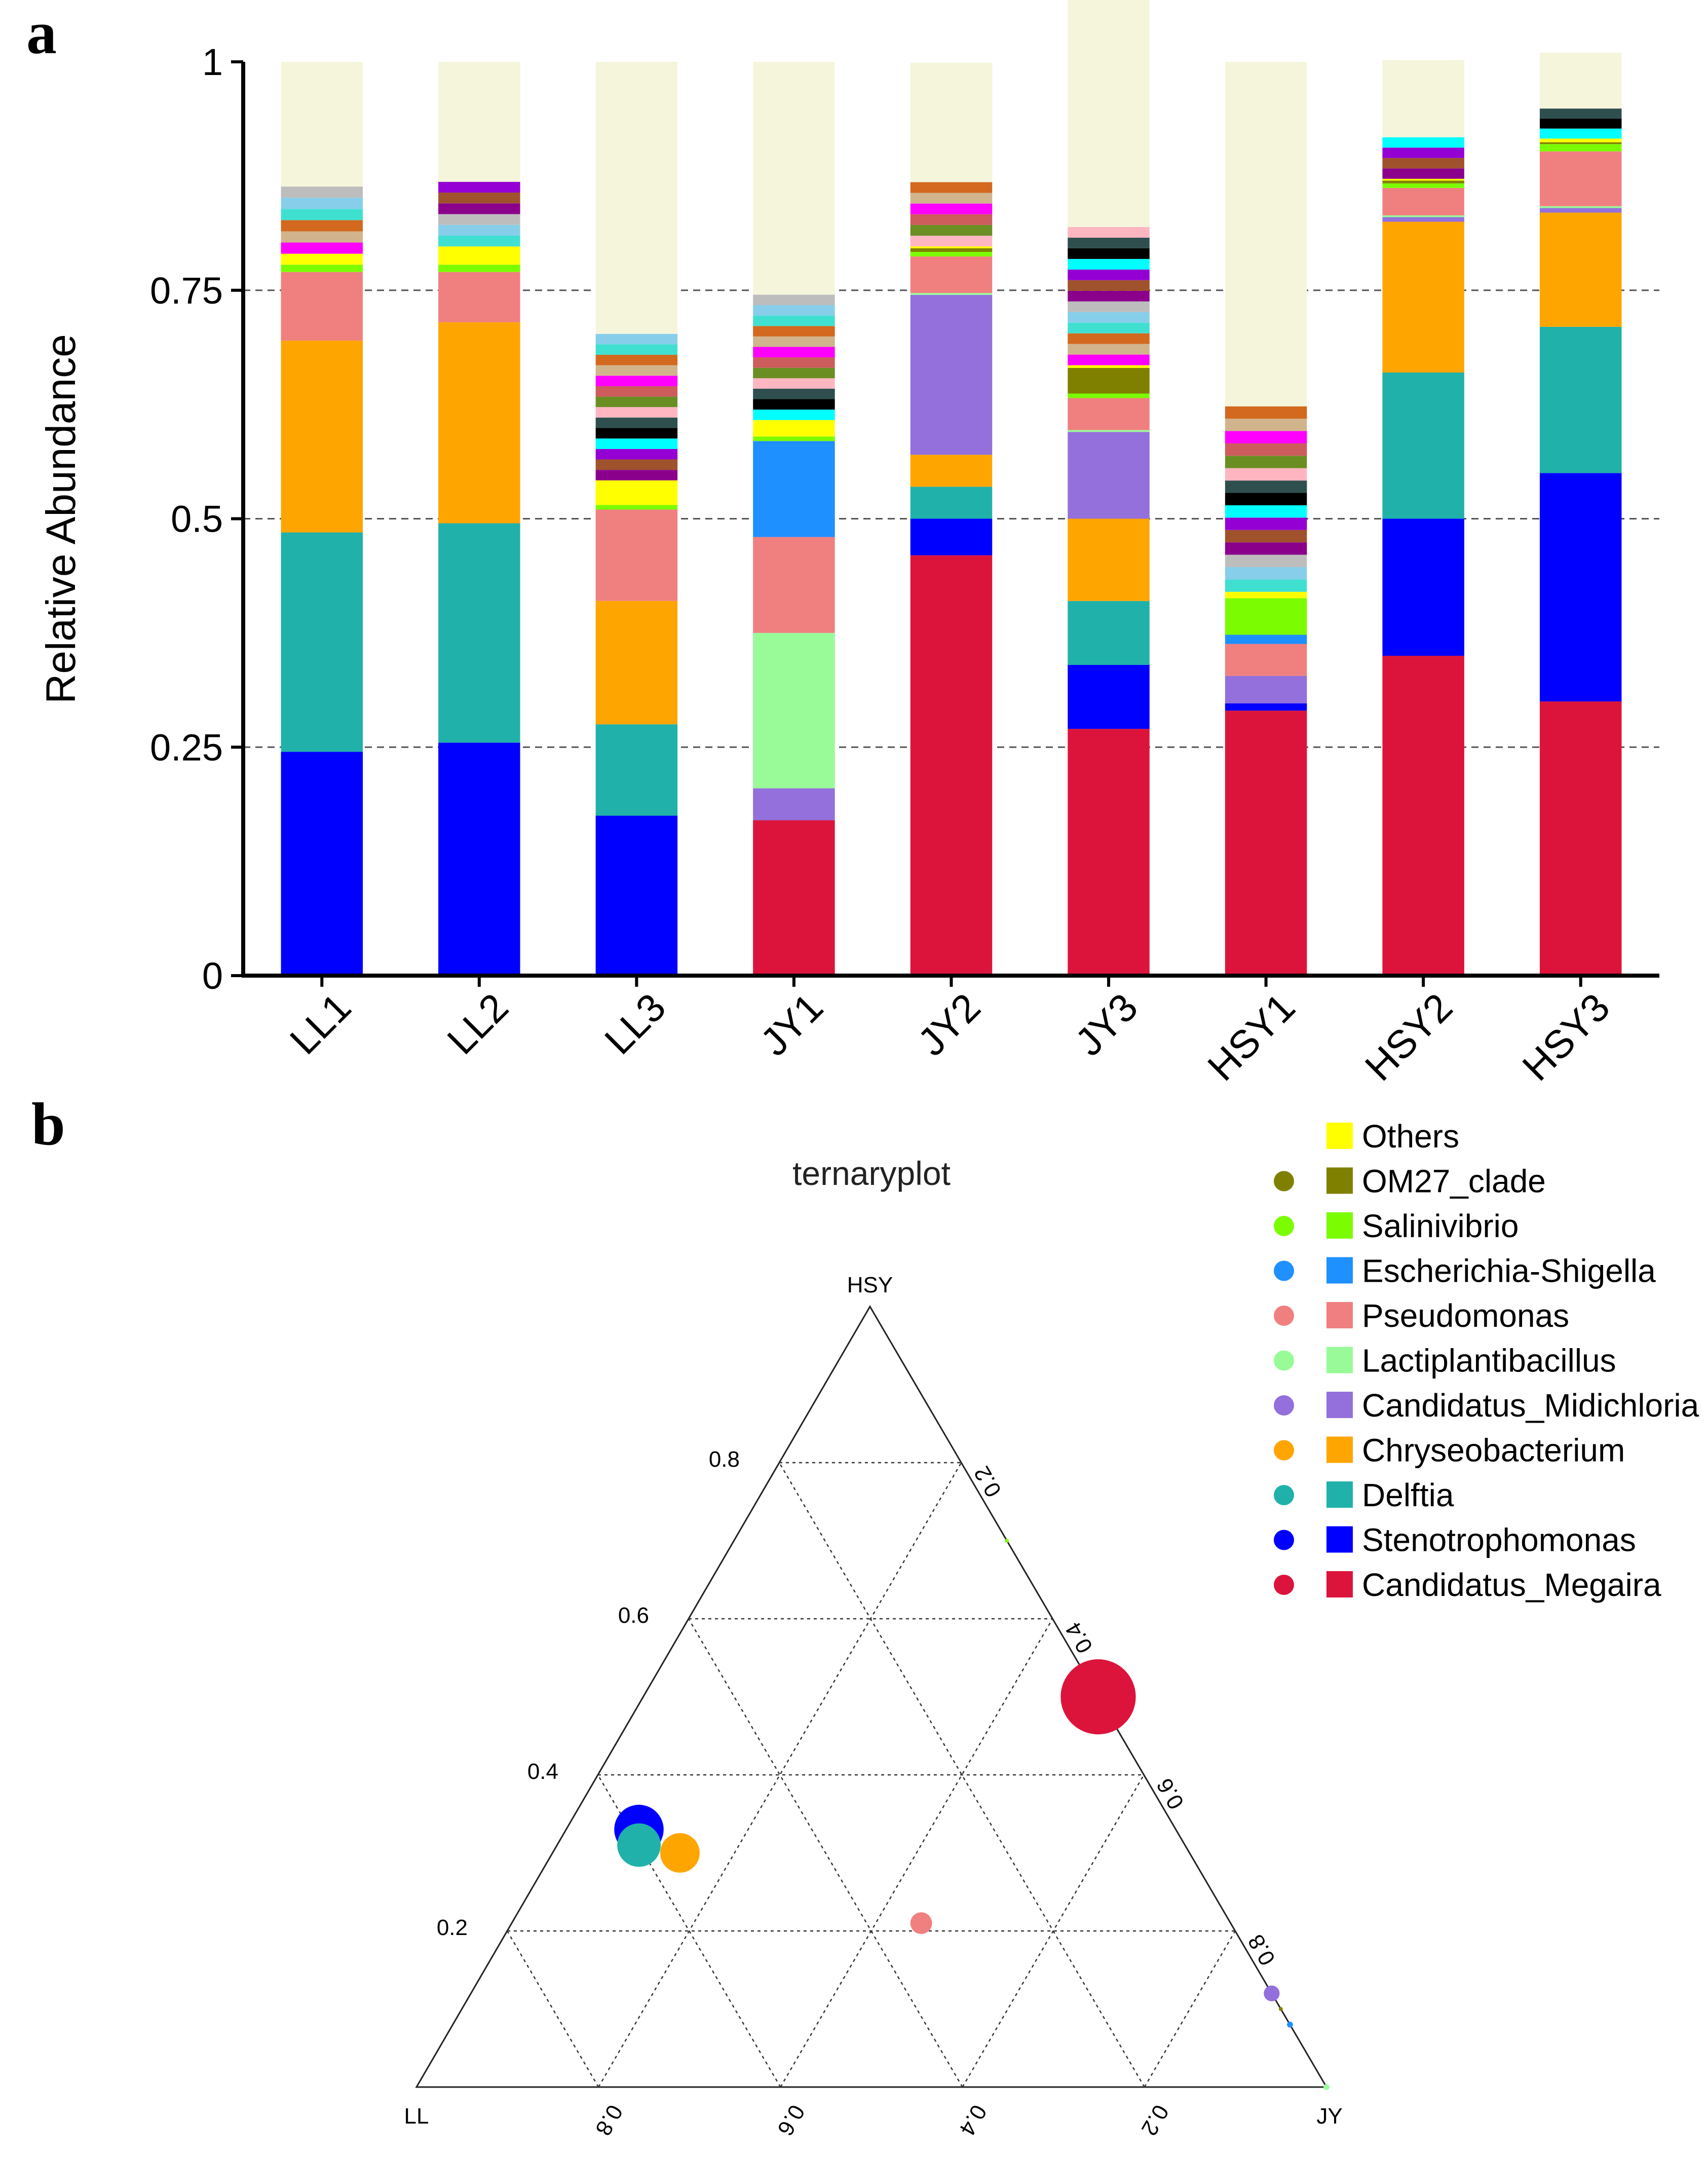 This screenshot has height=2157, width=1708. I want to click on bar-segment-escherichia-shigella, so click(1266, 639).